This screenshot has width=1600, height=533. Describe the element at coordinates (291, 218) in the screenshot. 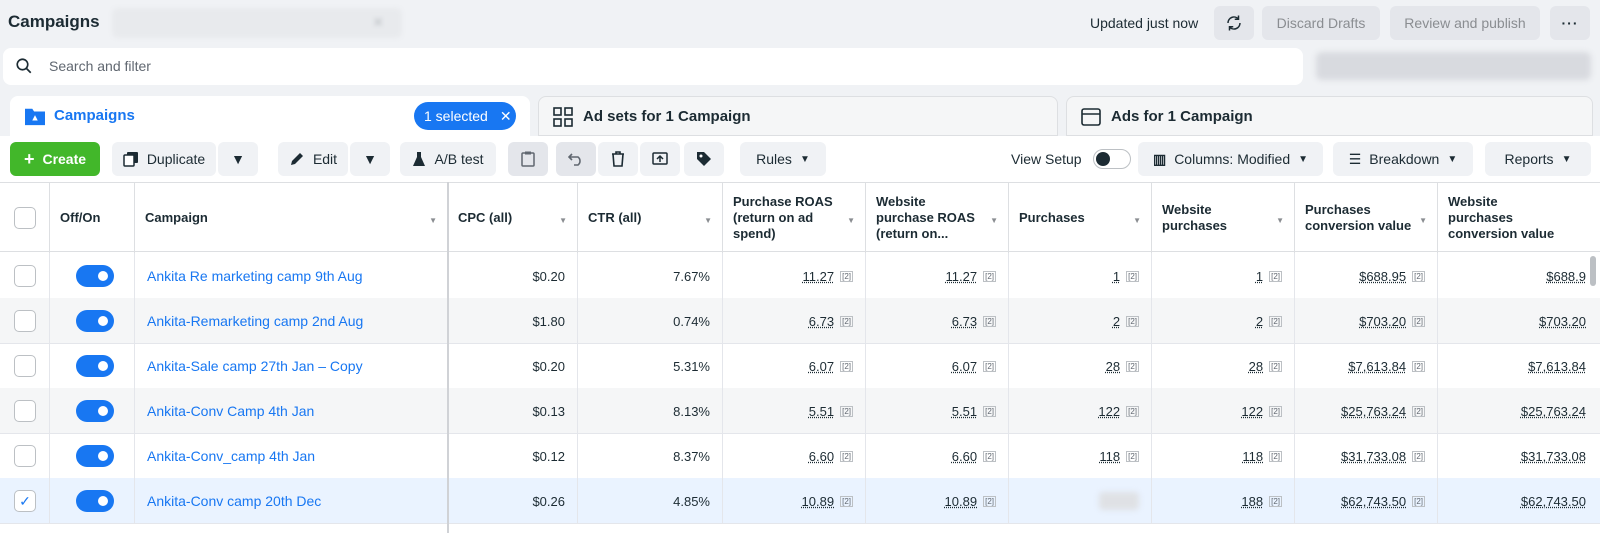

I see `header-campaign: Campaign ▼` at that location.